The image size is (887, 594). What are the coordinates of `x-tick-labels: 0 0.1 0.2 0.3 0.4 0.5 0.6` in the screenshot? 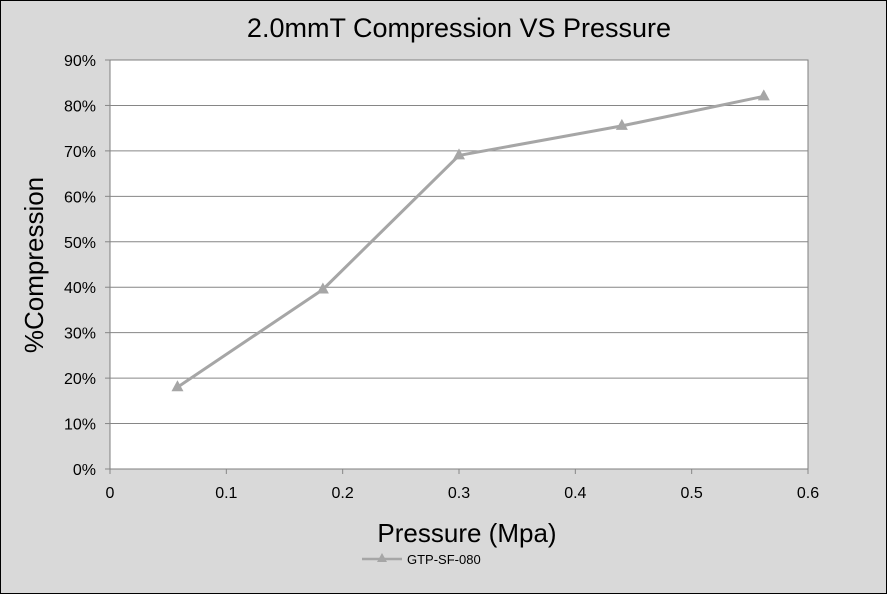 It's located at (463, 493).